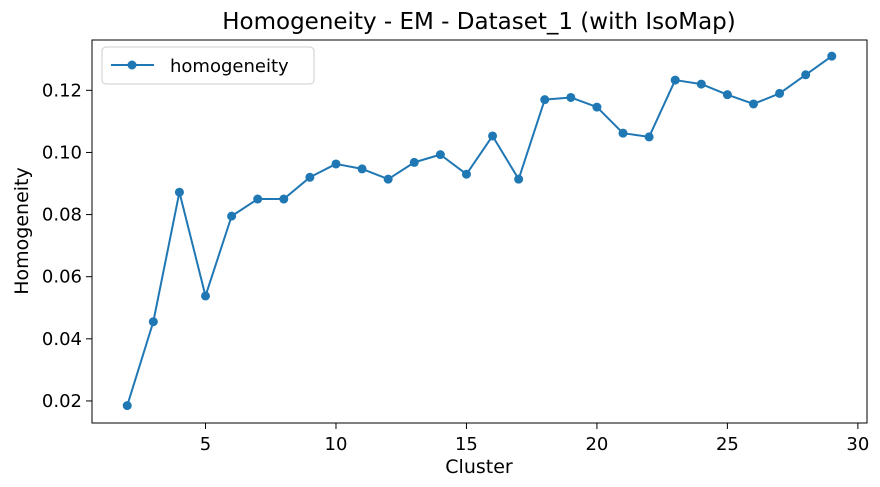 The image size is (880, 487). Describe the element at coordinates (466, 444) in the screenshot. I see `x-tick-label: 15` at that location.